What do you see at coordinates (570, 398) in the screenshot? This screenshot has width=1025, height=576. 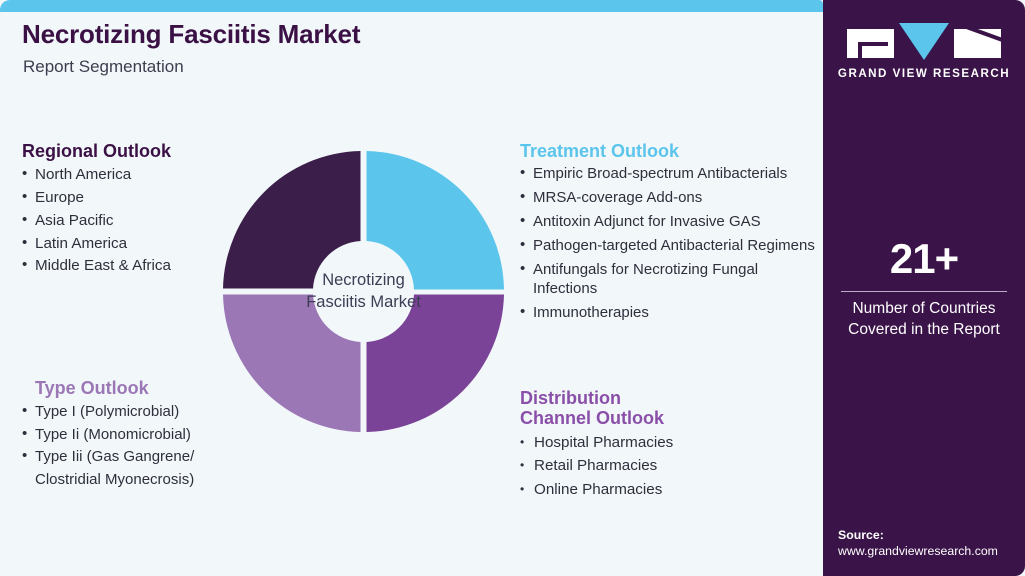 I see `distribution-heading-line-1: Distribution` at bounding box center [570, 398].